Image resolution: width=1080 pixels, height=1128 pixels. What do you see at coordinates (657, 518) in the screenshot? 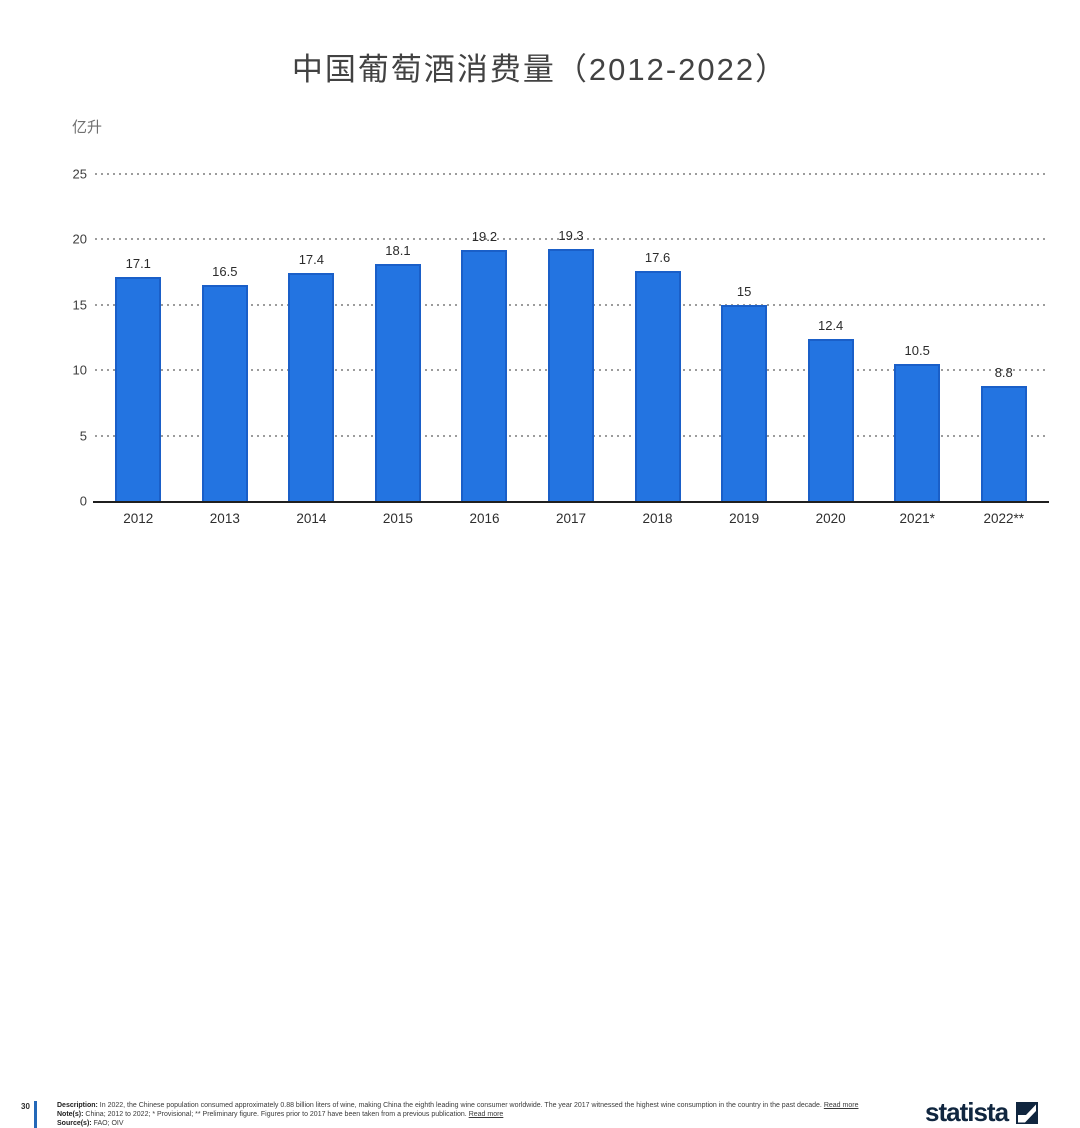
I see `x-tick-2018: 2018` at bounding box center [657, 518].